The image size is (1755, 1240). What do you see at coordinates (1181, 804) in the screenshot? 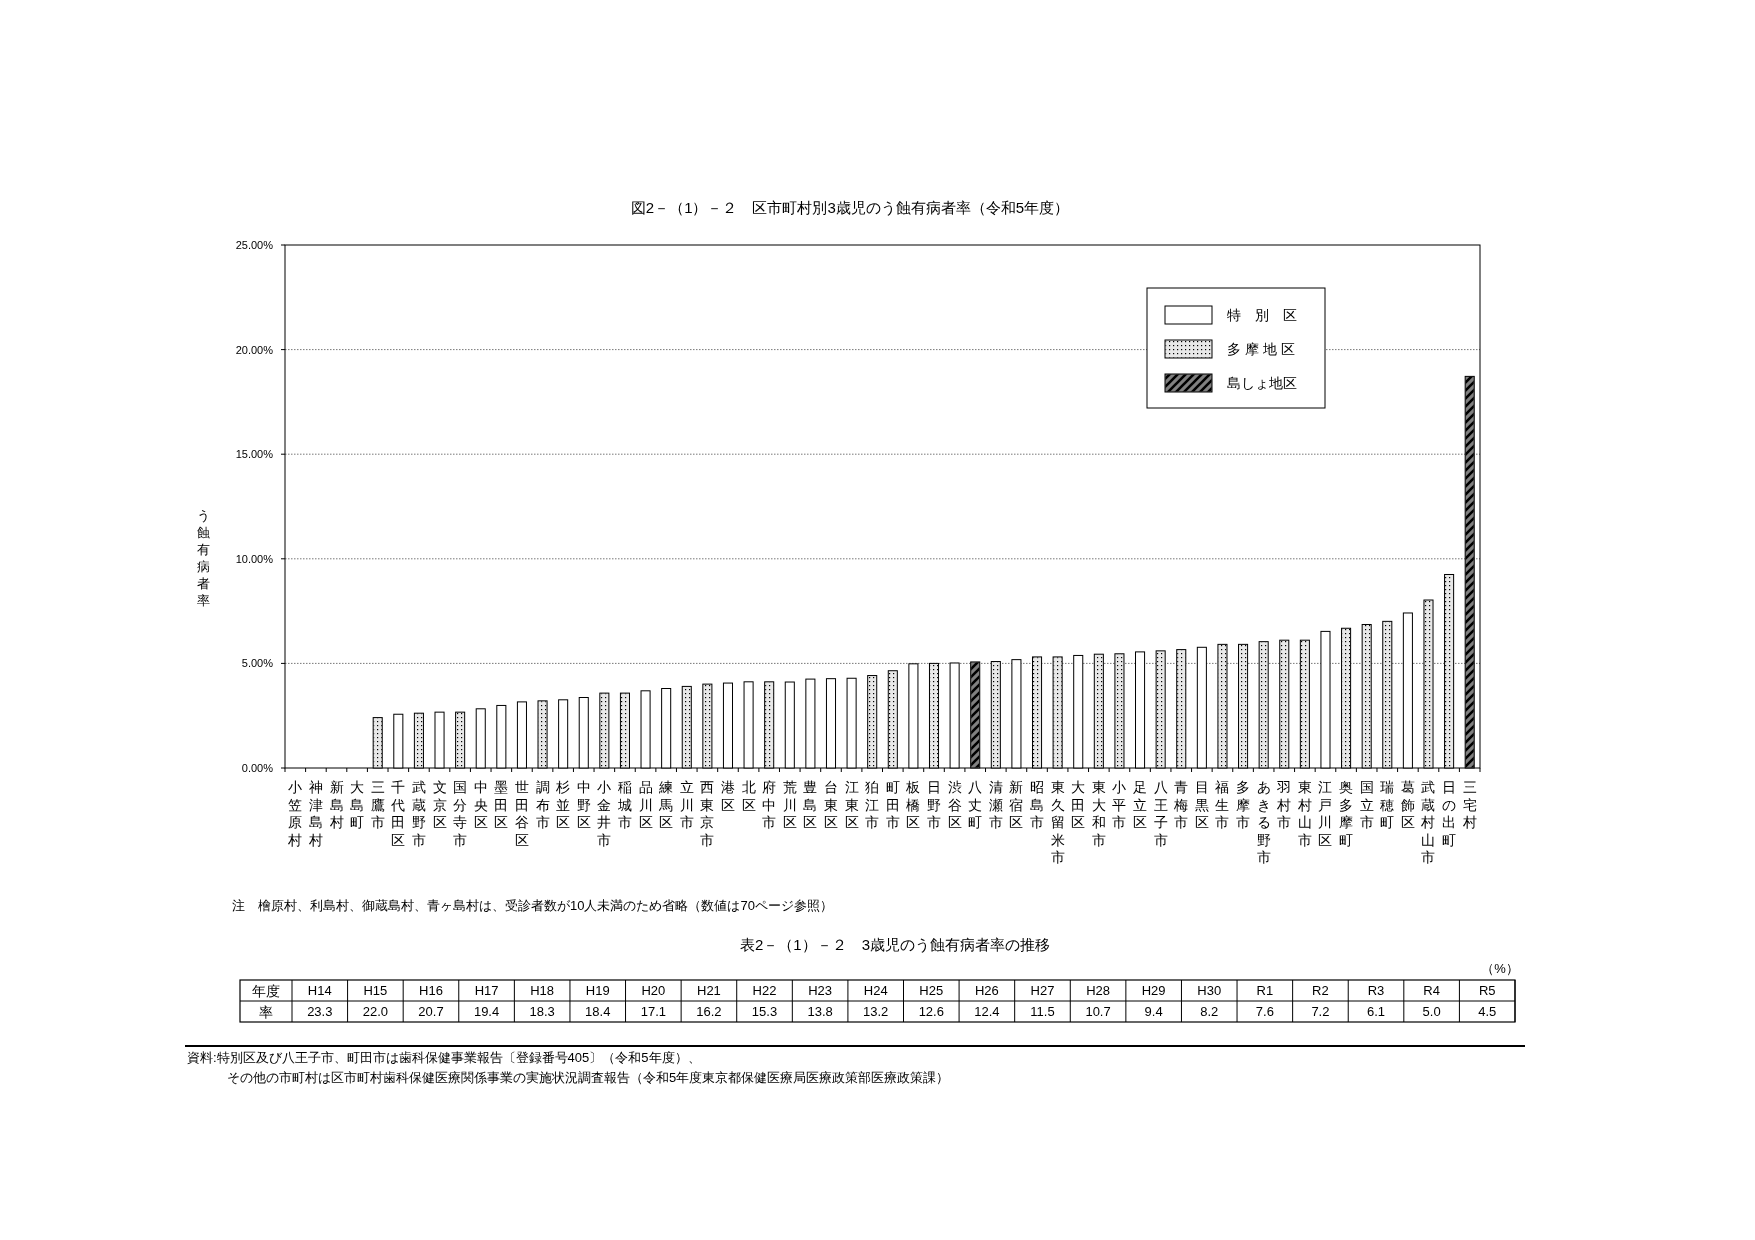
I see `x-tick-label: 青梅市` at bounding box center [1181, 804].